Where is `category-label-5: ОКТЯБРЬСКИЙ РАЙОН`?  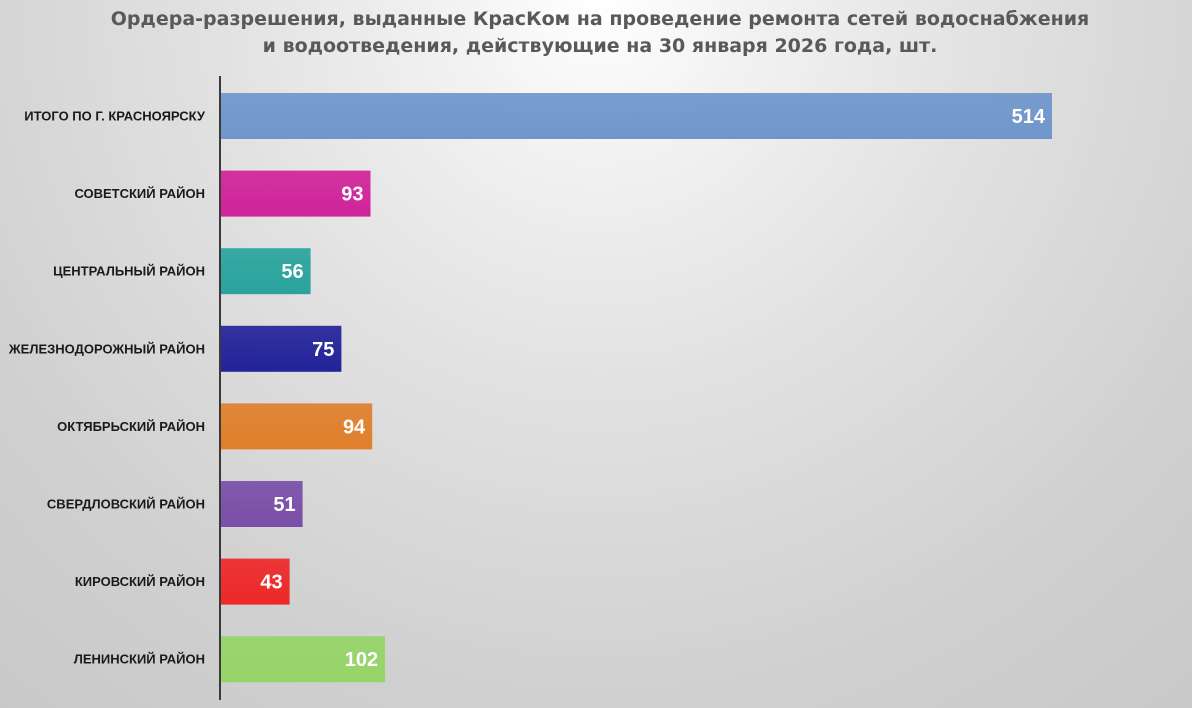
category-label-5: ОКТЯБРЬСКИЙ РАЙОН is located at coordinates (131, 426).